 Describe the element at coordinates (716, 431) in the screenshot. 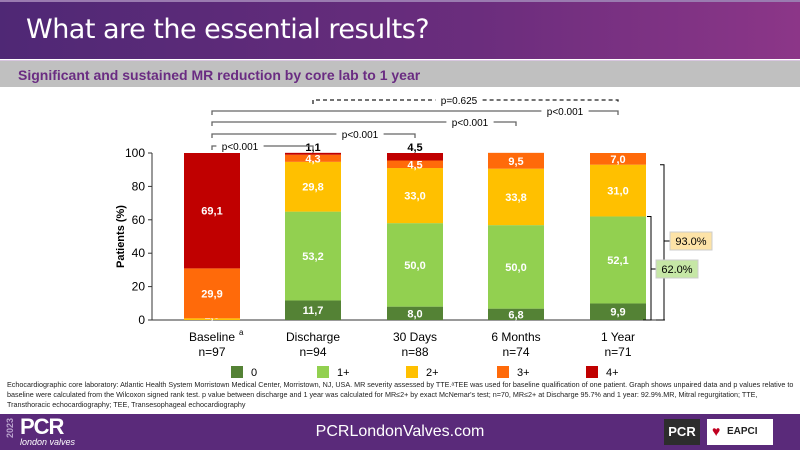

I see `heart-icon: ♥` at that location.